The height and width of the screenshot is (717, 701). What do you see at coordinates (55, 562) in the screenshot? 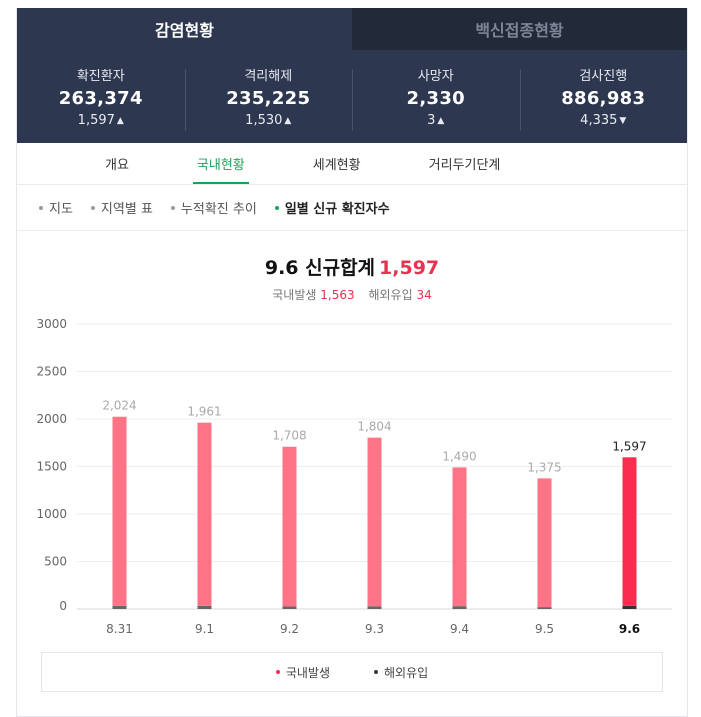
I see `y-tick-label: 500` at bounding box center [55, 562].